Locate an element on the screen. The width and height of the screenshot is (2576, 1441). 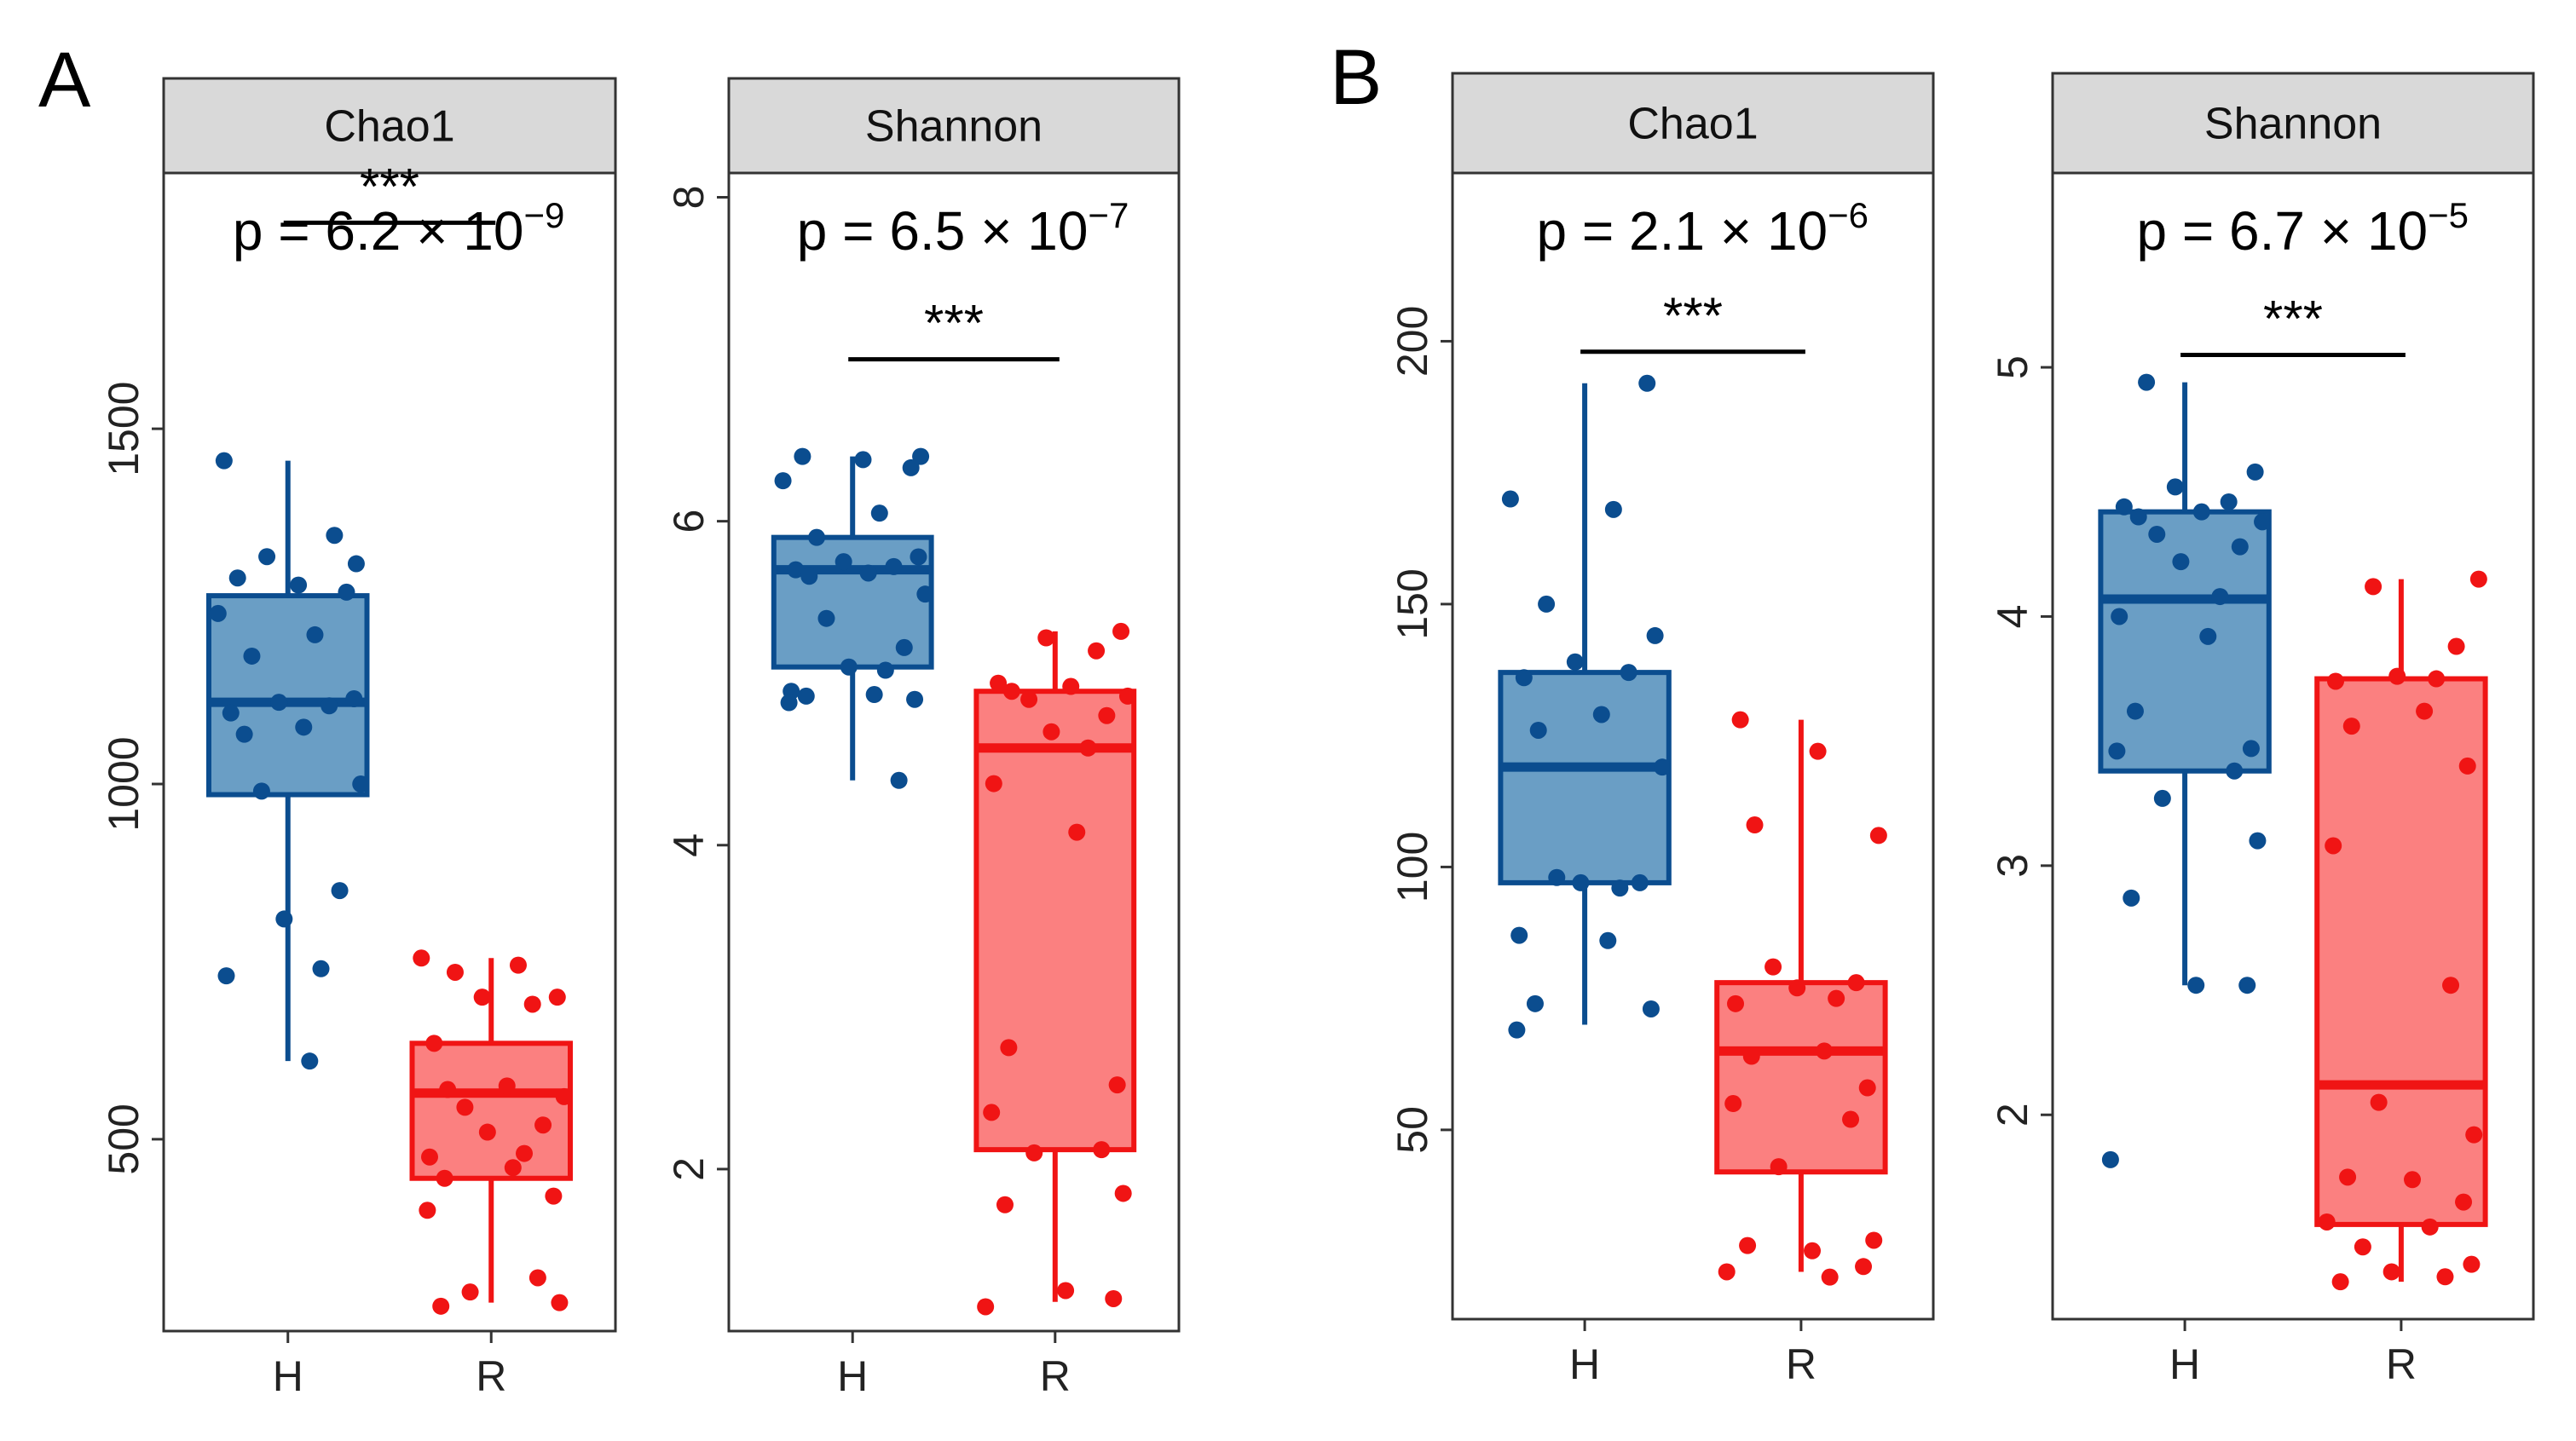
strip-header is located at coordinates (389, 126).